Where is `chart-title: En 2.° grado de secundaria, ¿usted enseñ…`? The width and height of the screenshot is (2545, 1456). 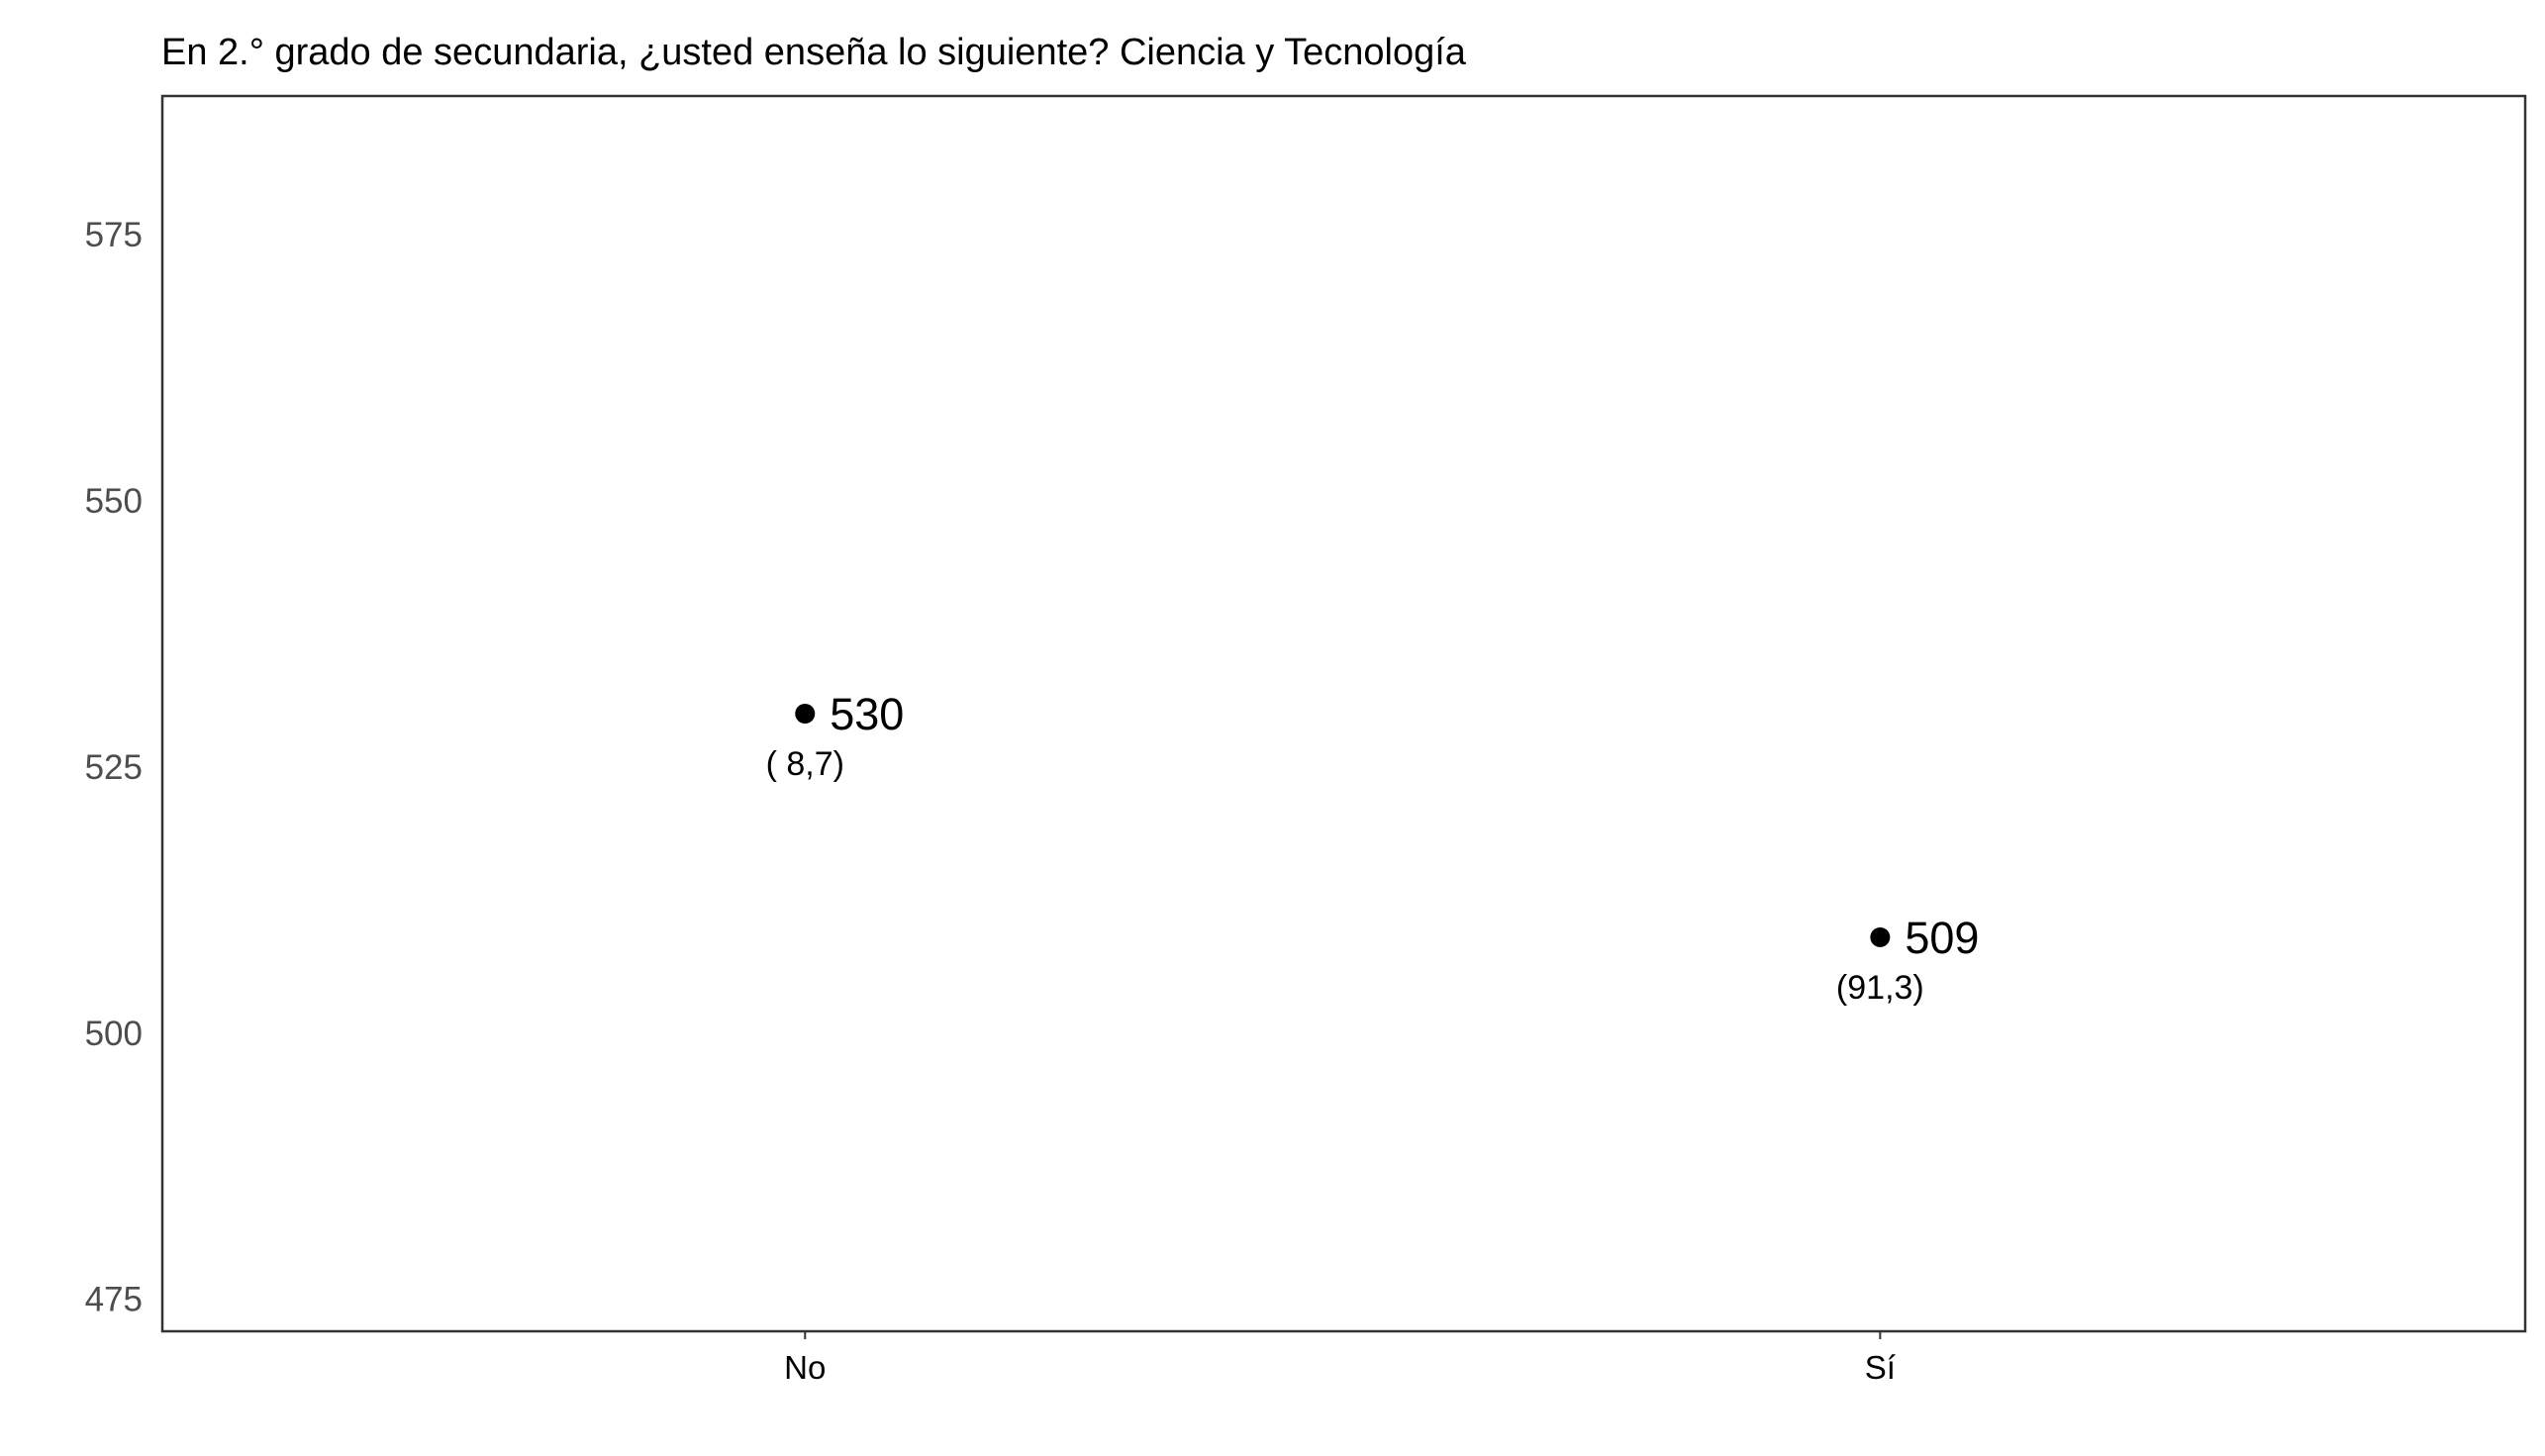
chart-title: En 2.° grado de secundaria, ¿usted enseñ… is located at coordinates (814, 52).